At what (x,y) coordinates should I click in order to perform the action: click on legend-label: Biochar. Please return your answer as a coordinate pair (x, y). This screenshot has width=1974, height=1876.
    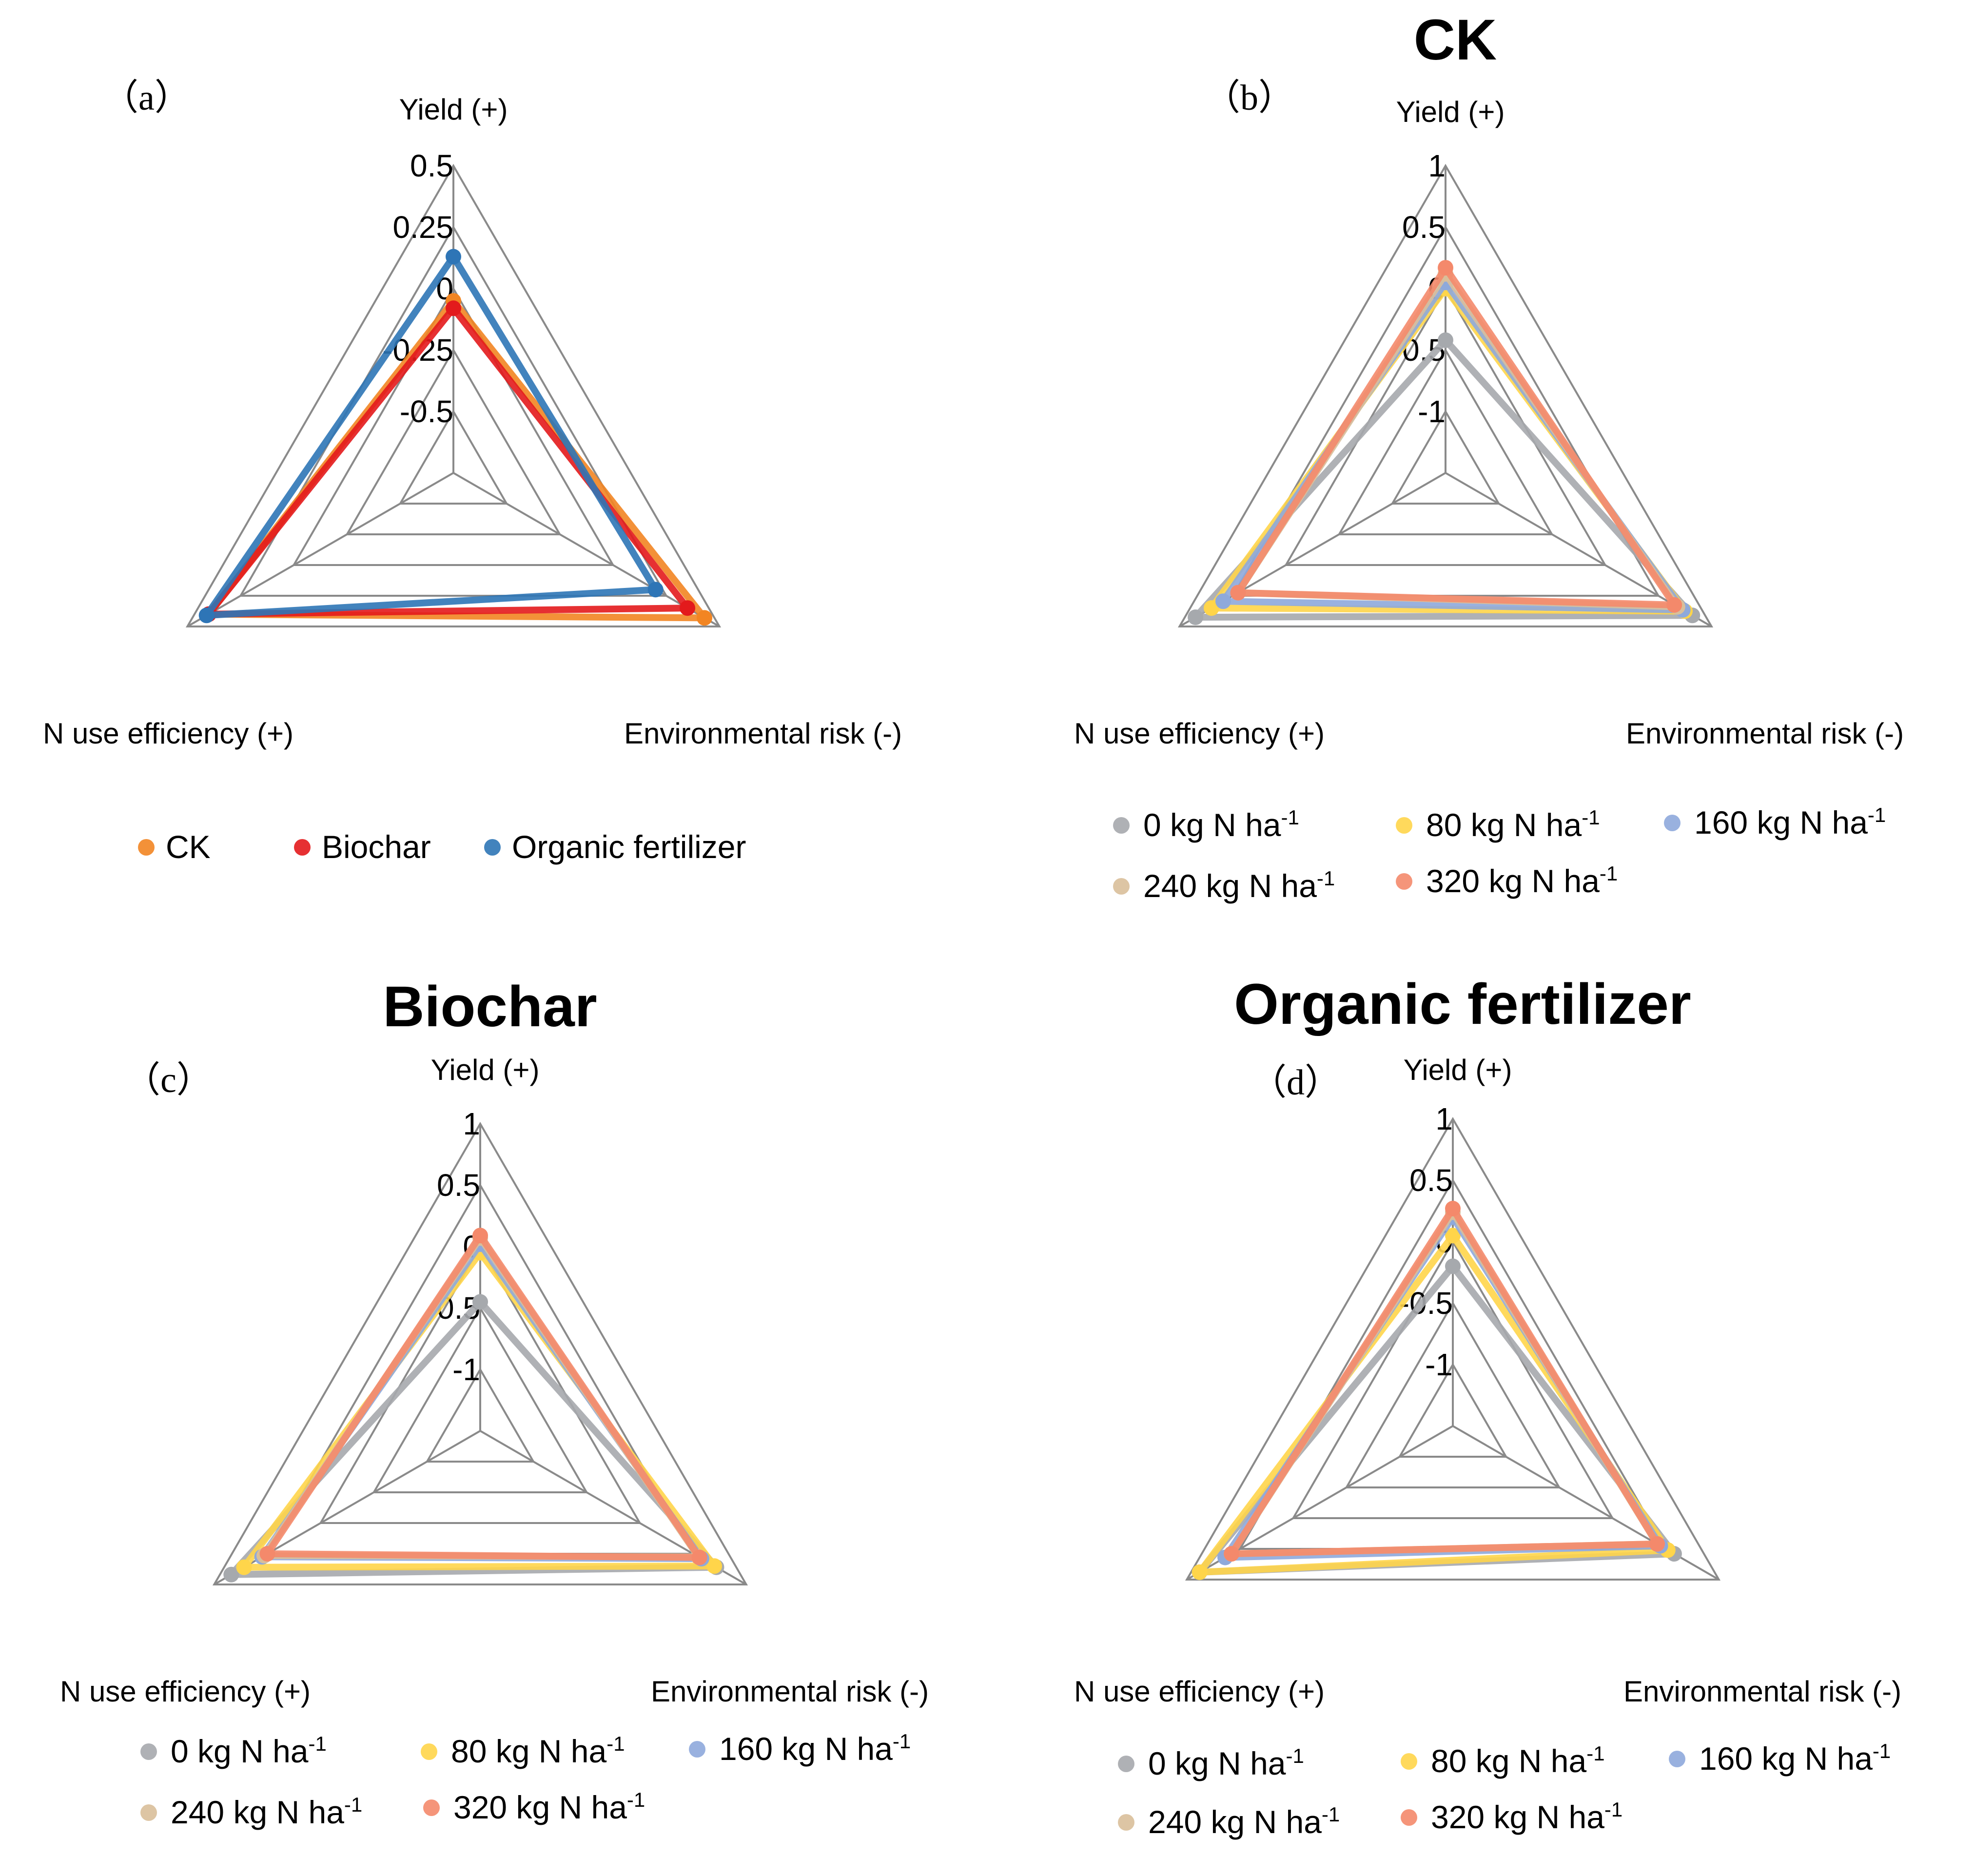
    Looking at the image, I should click on (376, 847).